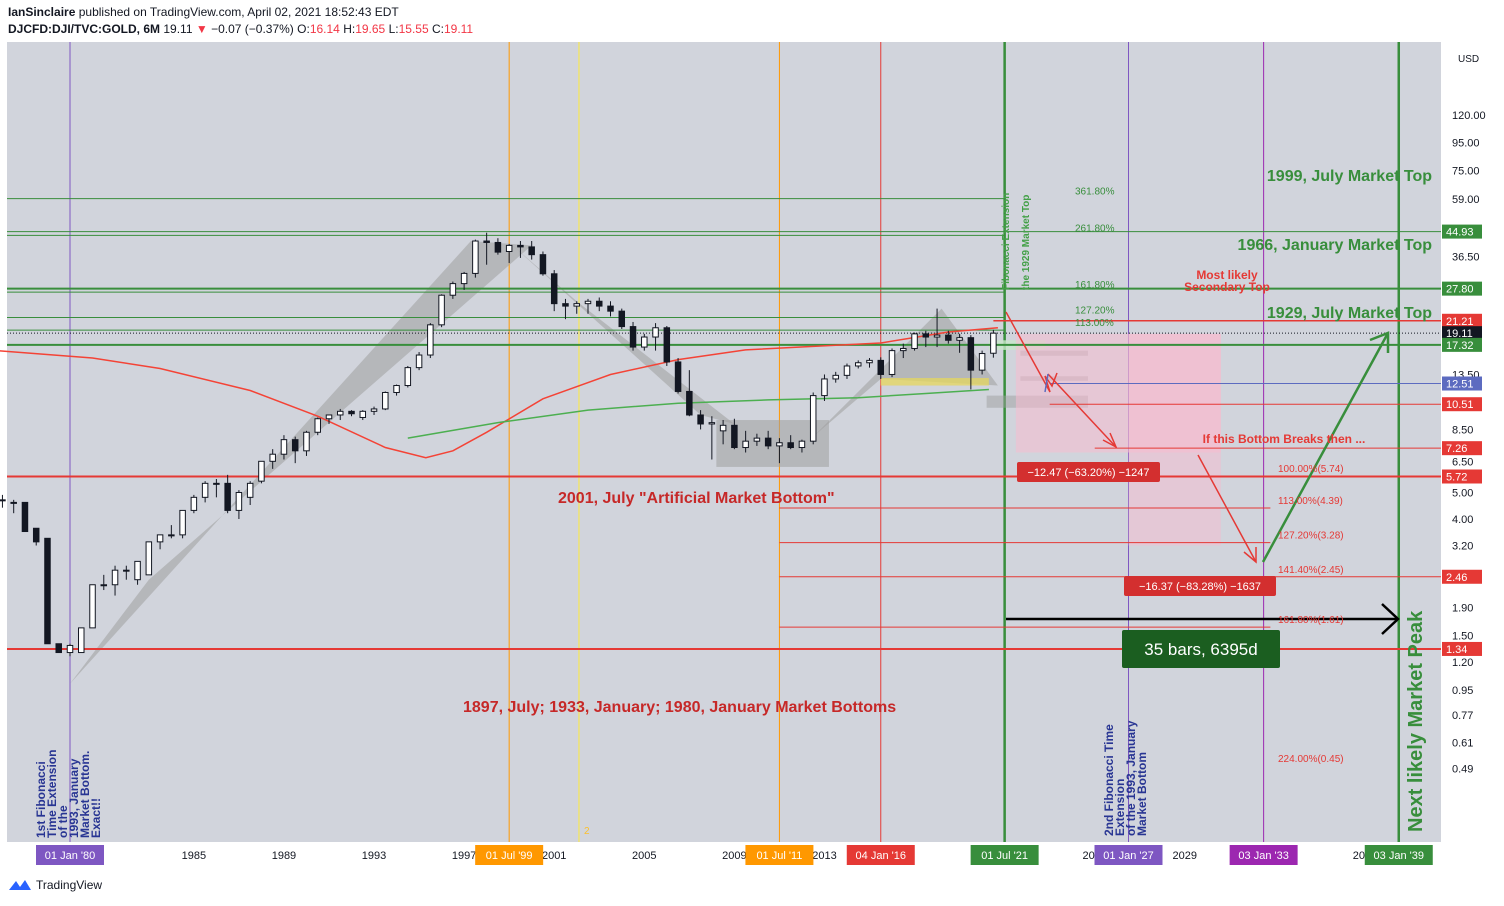  I want to click on measure-badge-1-bg, so click(1088, 472).